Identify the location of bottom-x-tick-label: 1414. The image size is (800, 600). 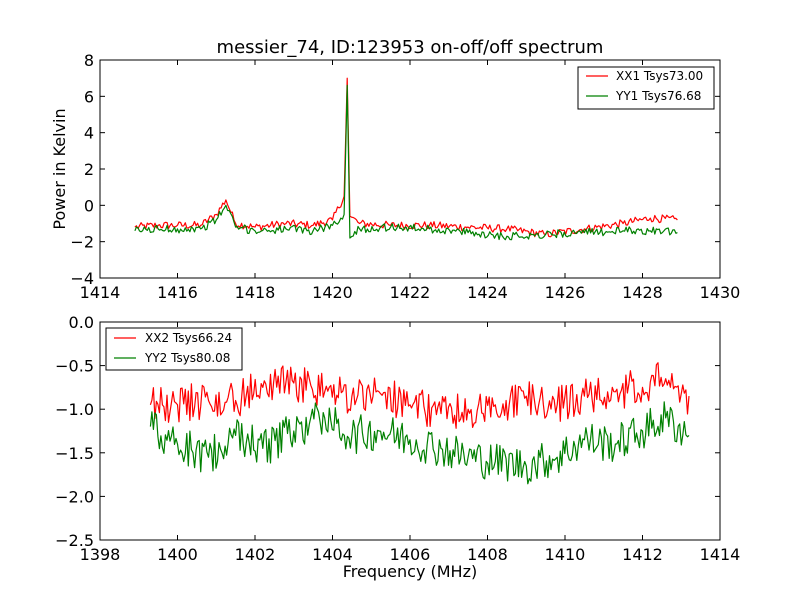
(720, 554).